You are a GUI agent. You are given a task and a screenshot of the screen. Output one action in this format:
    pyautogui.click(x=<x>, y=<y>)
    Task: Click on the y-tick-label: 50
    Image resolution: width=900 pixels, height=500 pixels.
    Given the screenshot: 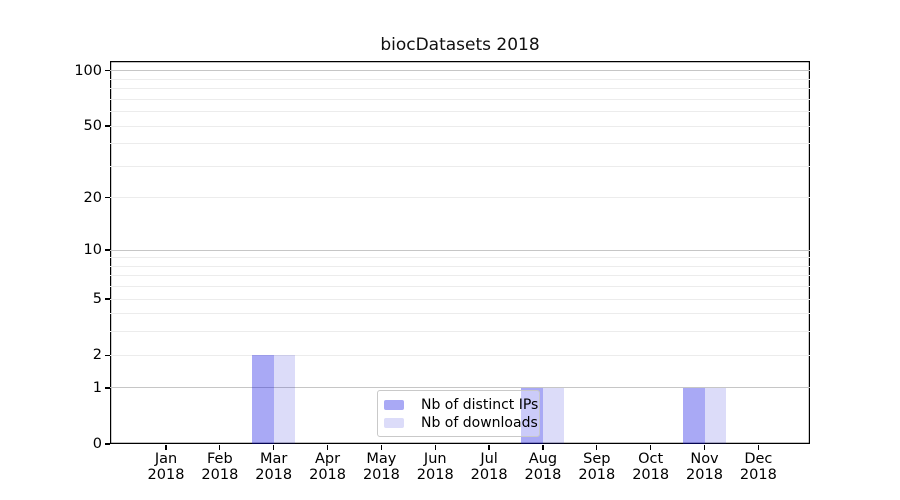 What is the action you would take?
    pyautogui.click(x=92, y=125)
    